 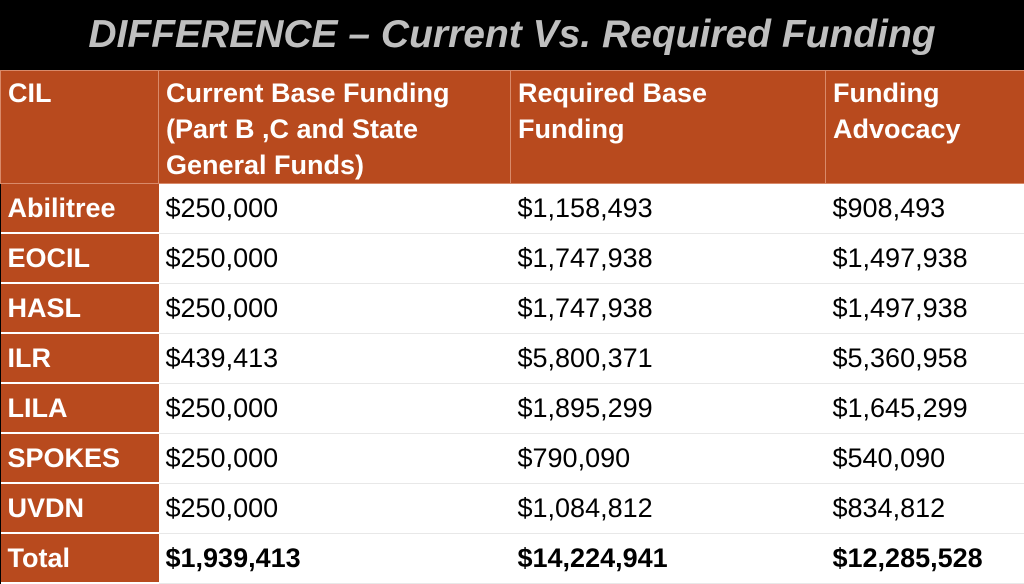 What do you see at coordinates (80, 458) in the screenshot?
I see `row-label-cil: SPOKES` at bounding box center [80, 458].